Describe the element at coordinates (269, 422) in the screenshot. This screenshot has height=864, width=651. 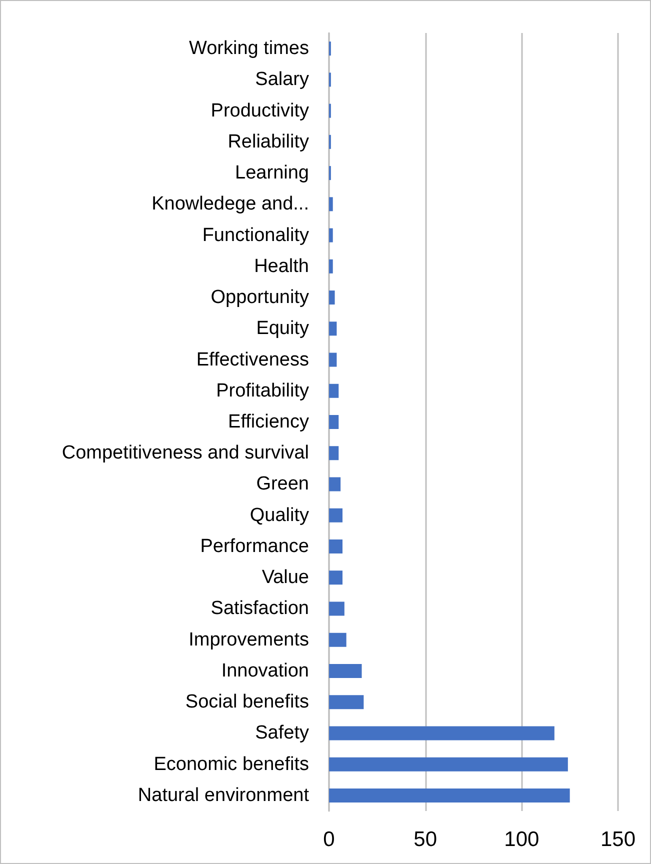
I see `y-tick-label: Efficiency` at that location.